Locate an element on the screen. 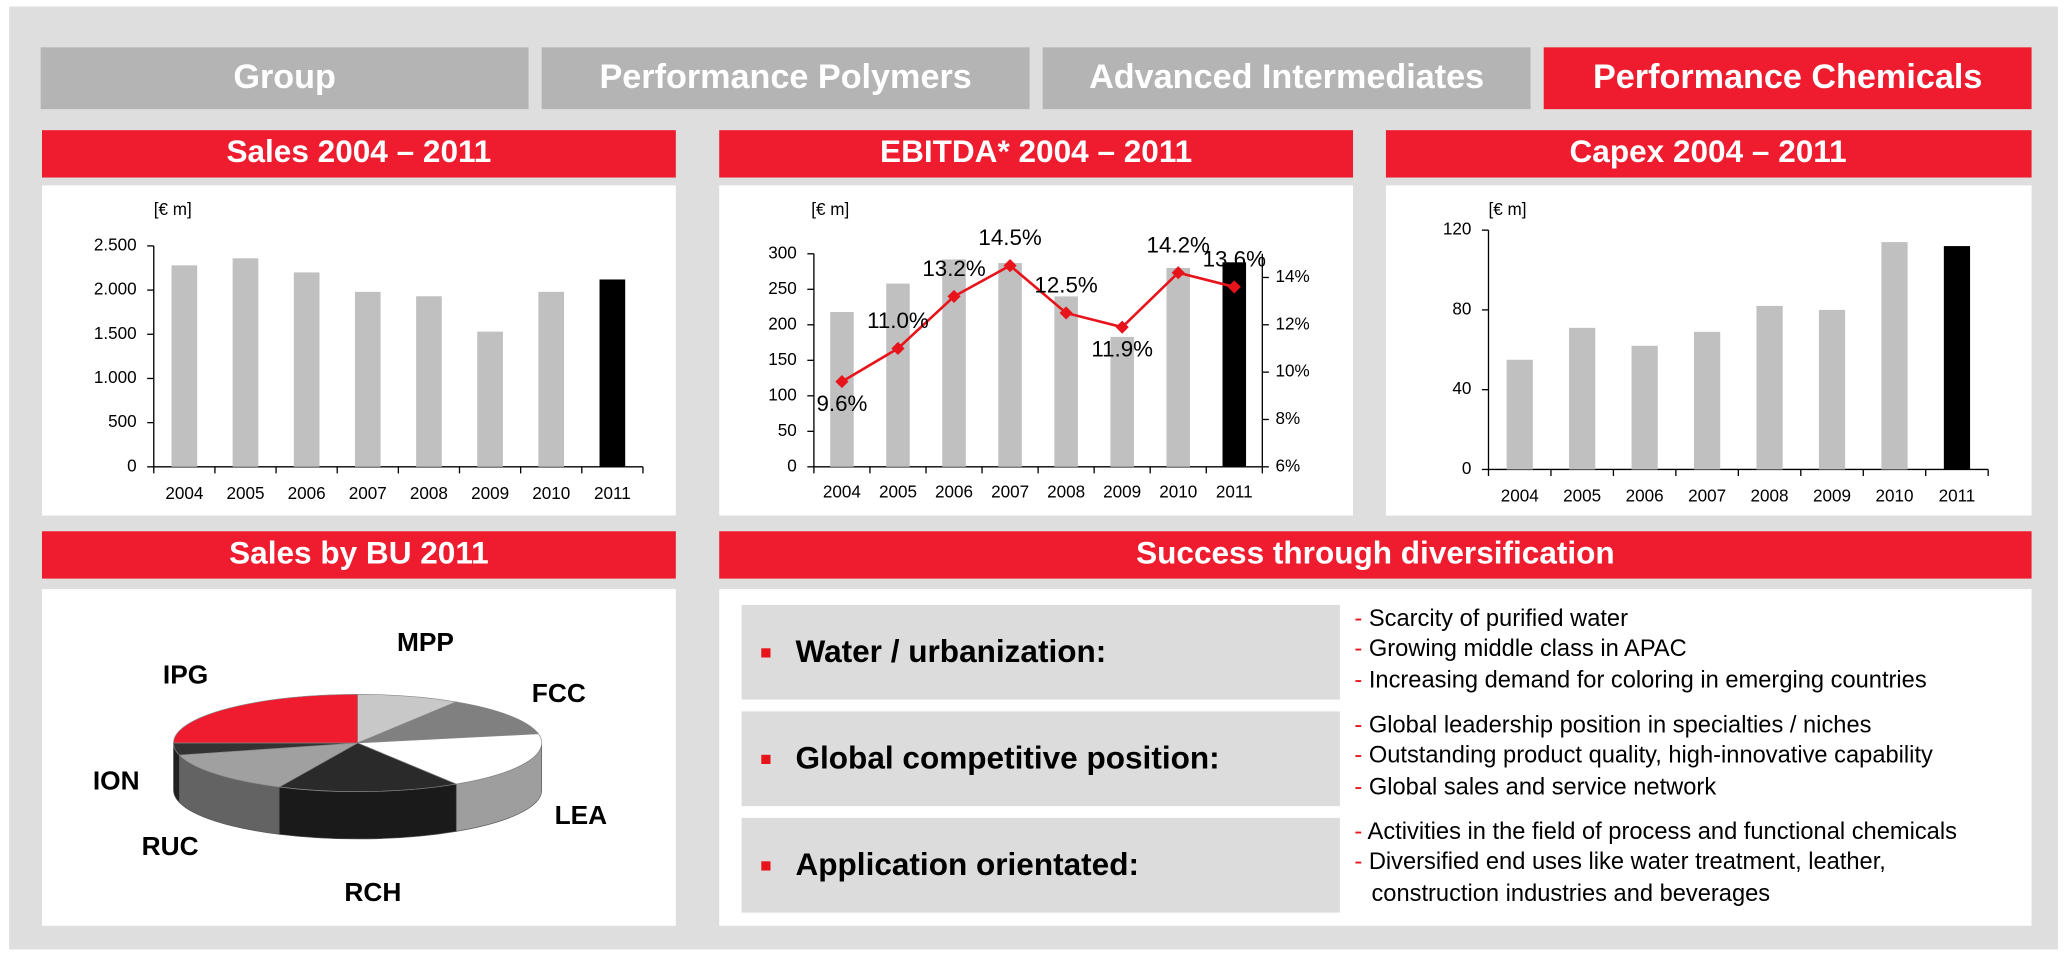 The height and width of the screenshot is (956, 2067). y-tick-label: 250 is located at coordinates (782, 288).